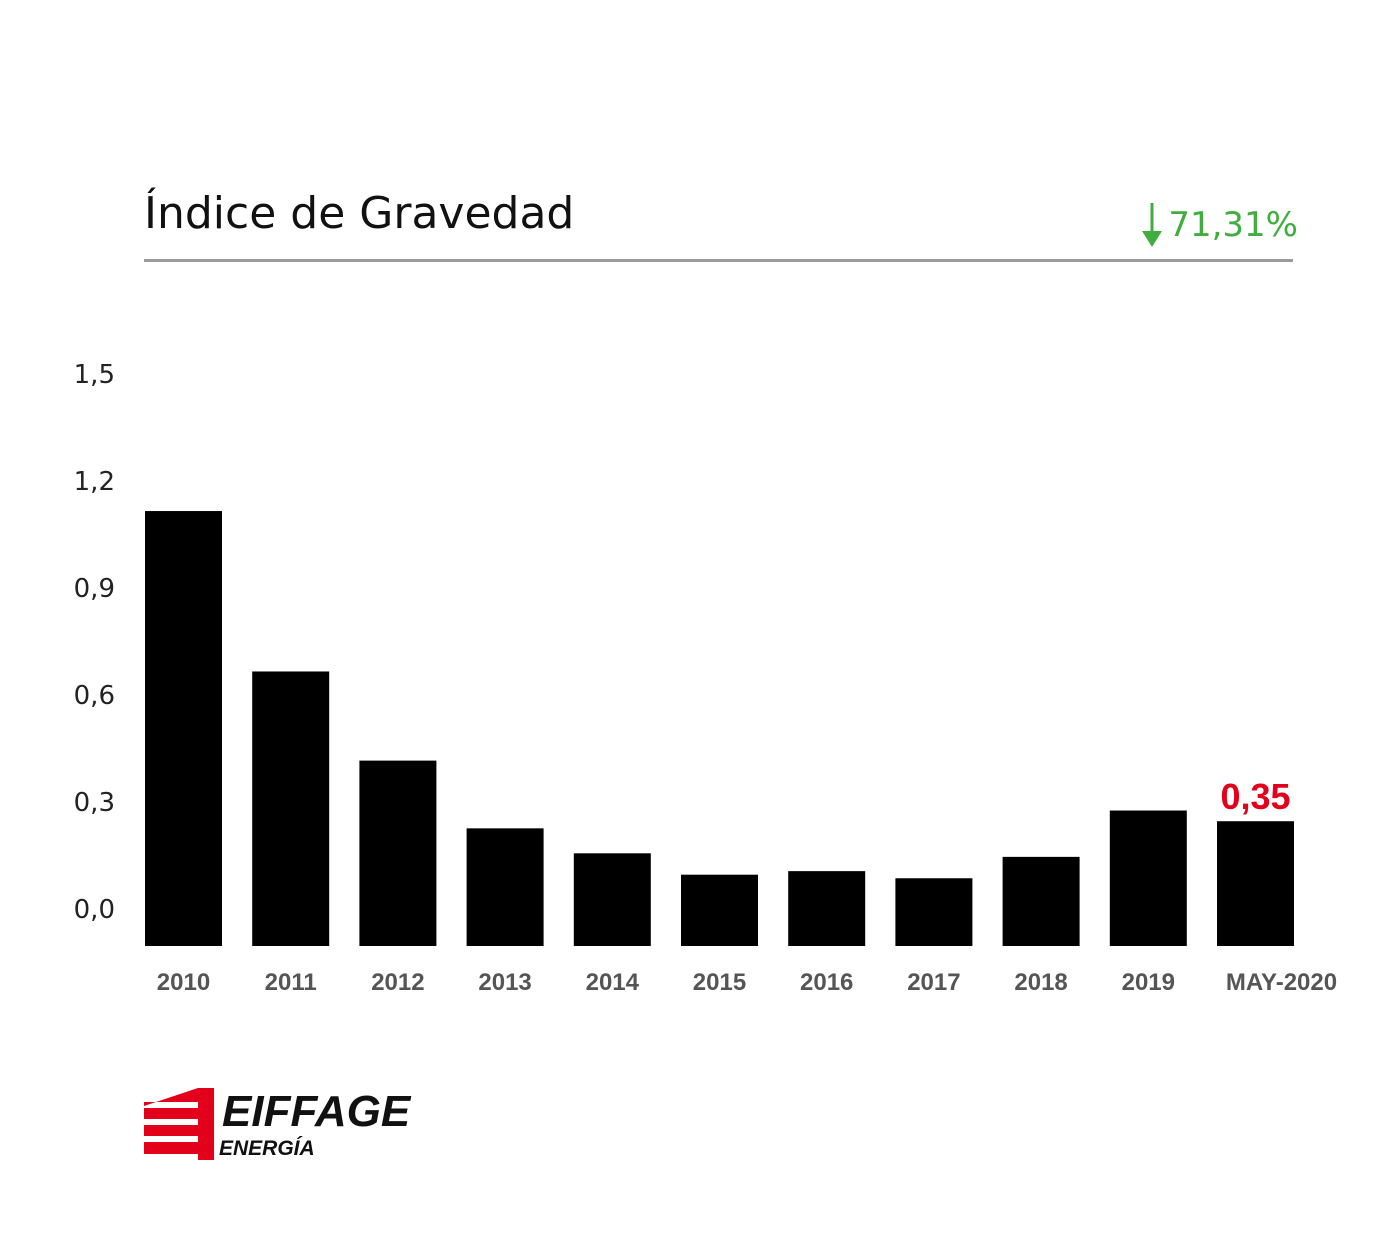 This screenshot has width=1400, height=1241. What do you see at coordinates (183, 982) in the screenshot?
I see `x-tick-label: 2010` at bounding box center [183, 982].